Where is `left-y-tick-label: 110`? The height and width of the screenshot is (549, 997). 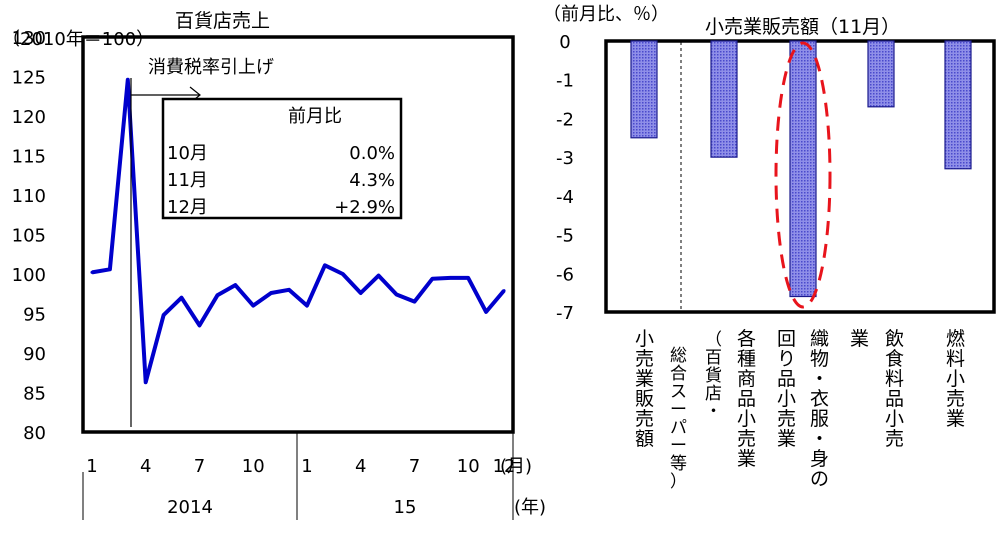 left-y-tick-label: 110 is located at coordinates (29, 196).